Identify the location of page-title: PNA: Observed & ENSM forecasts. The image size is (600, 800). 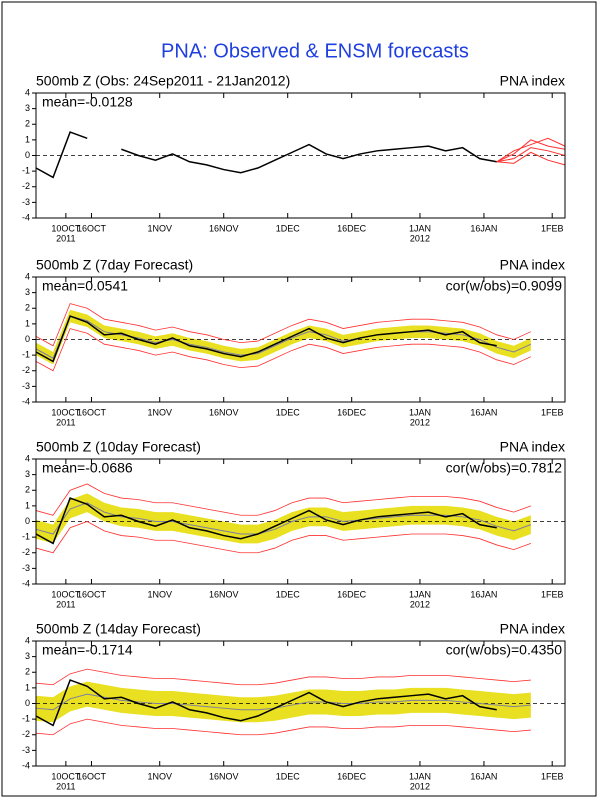
(315, 51).